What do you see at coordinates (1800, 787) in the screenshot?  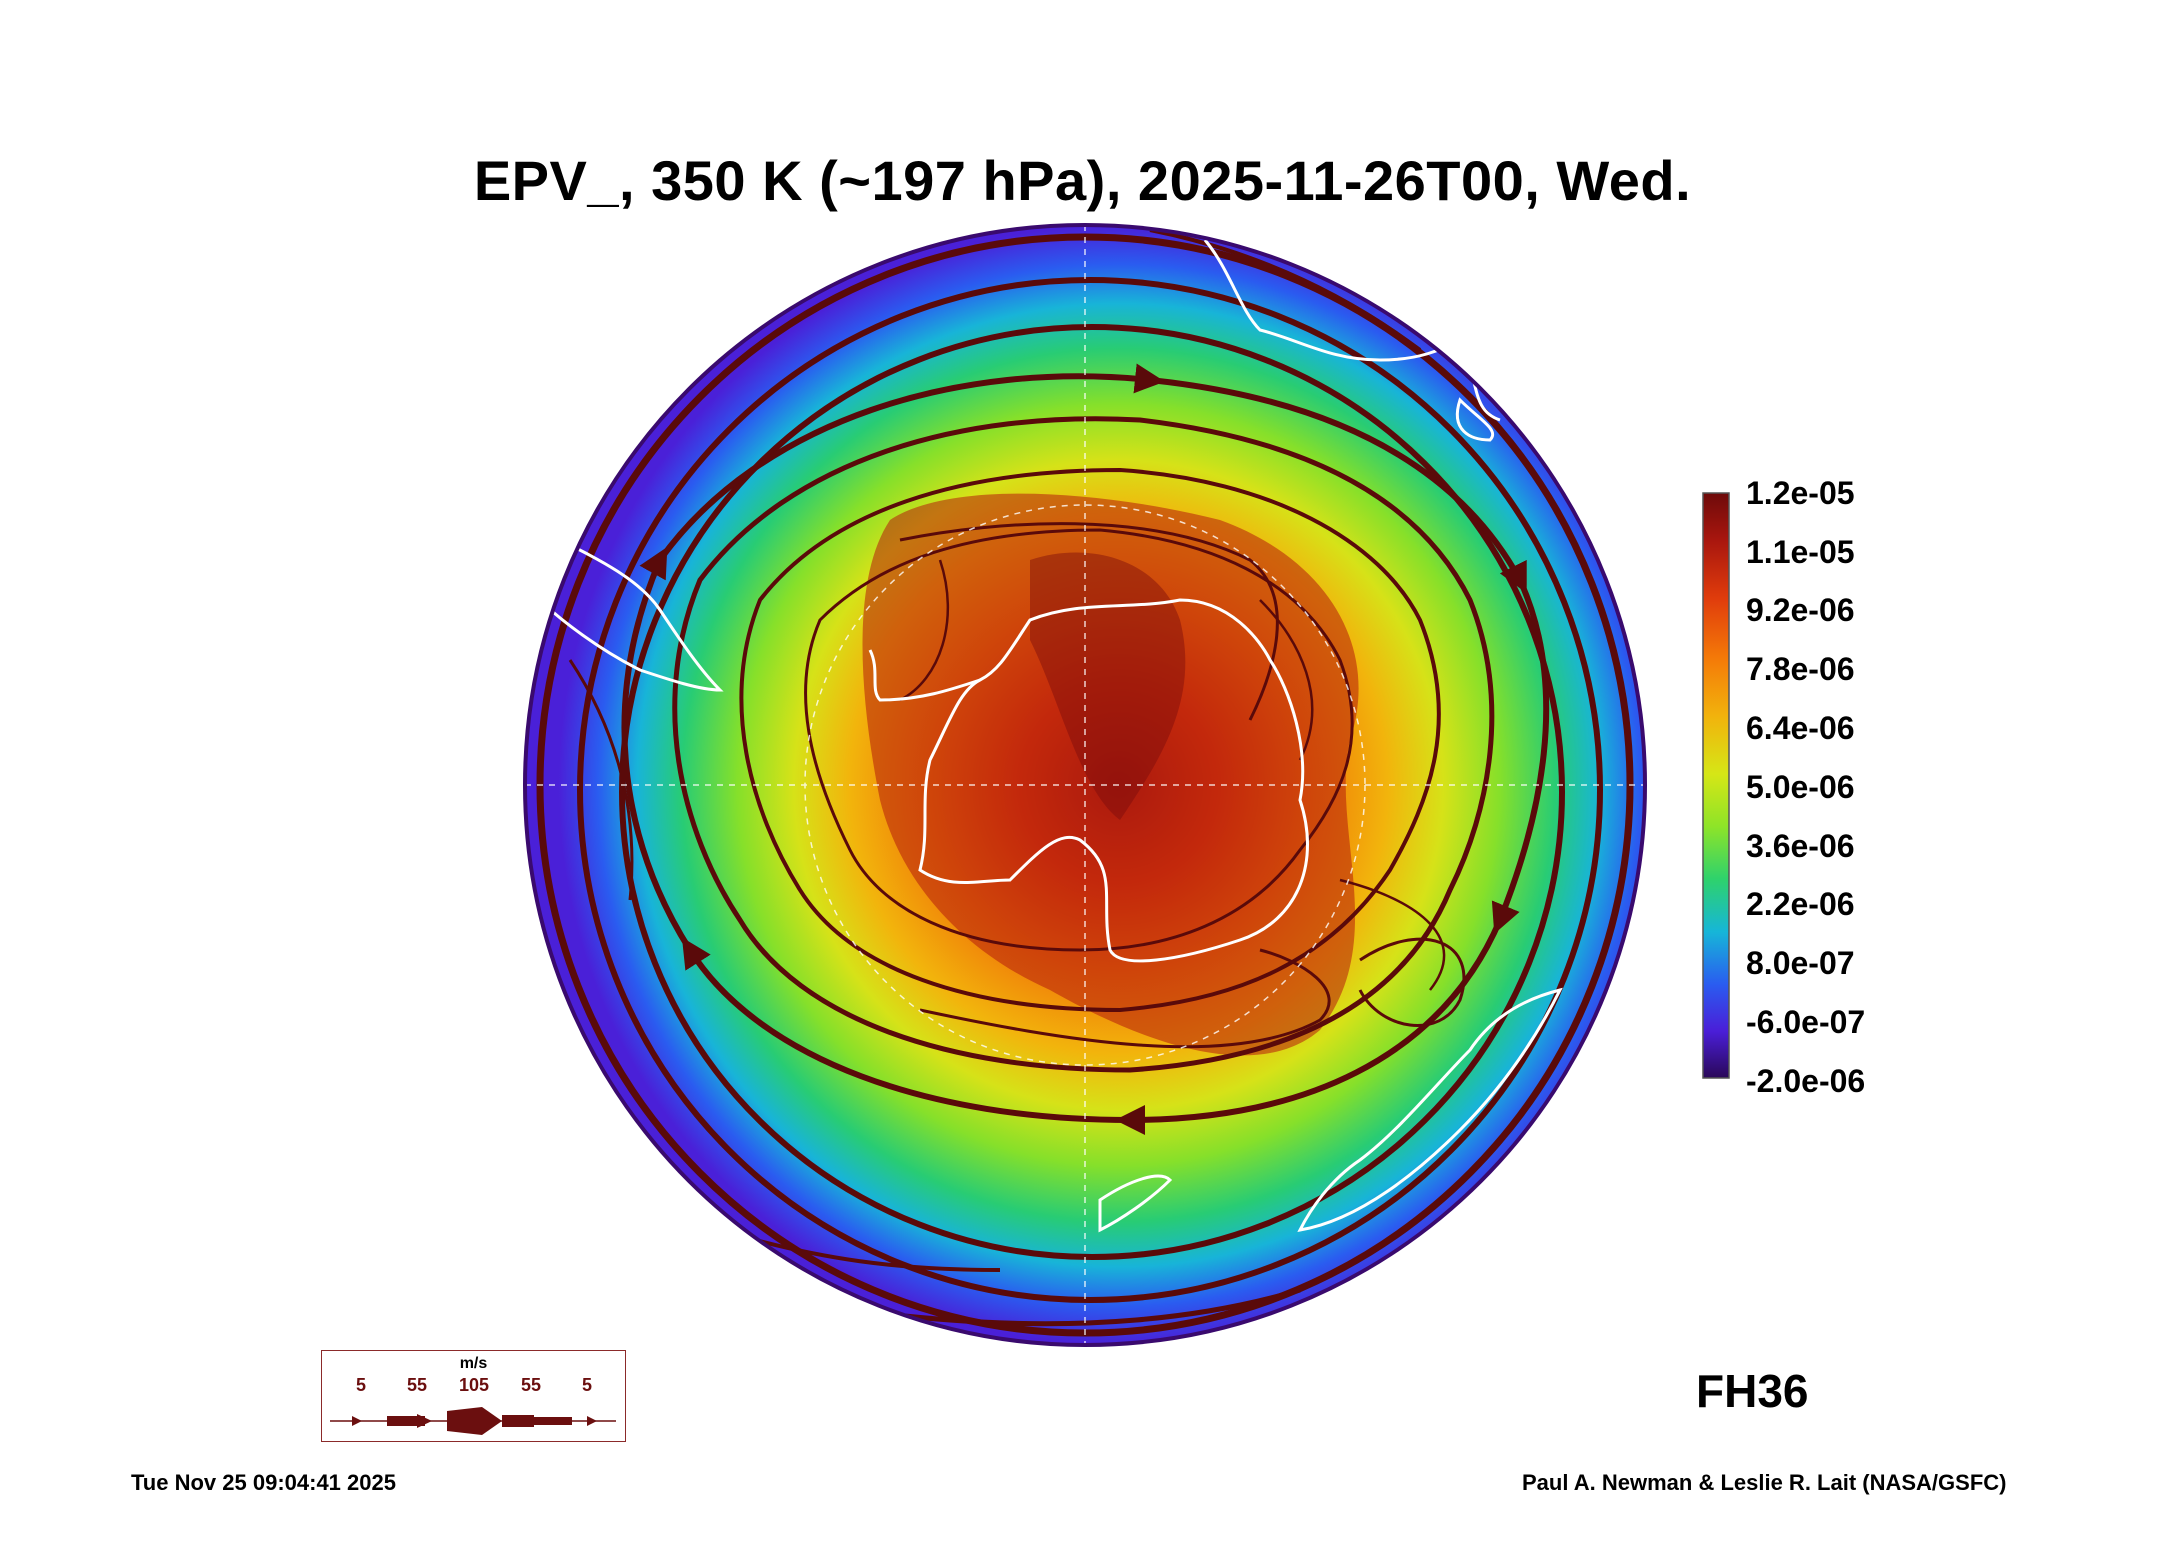 I see `colorbar-label-6: 5.0e-06` at bounding box center [1800, 787].